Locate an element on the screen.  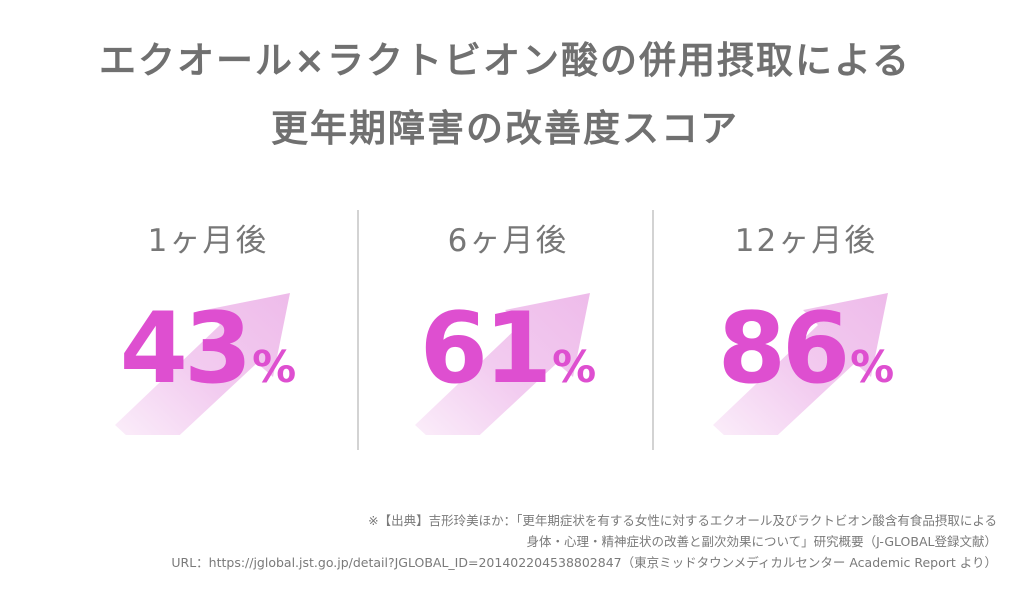
stat-panel-12-month: 12ヶ月後 86% is located at coordinates (806, 327).